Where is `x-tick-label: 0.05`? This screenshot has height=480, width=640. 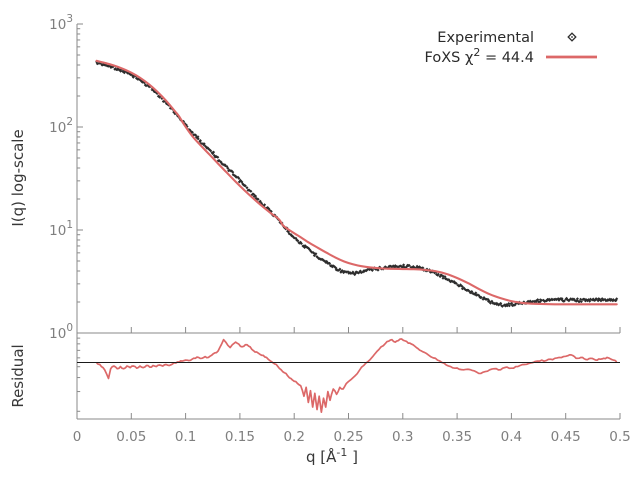
x-tick-label: 0.05 is located at coordinates (131, 437).